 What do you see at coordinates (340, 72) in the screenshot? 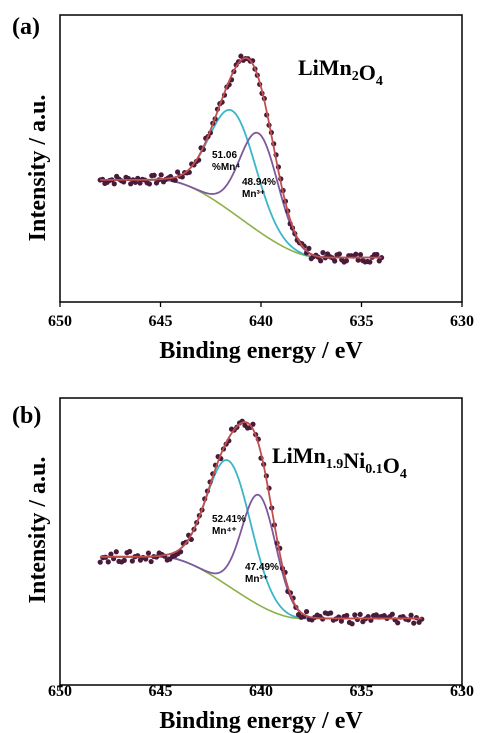
I see `compound-label: LiMn2O4` at bounding box center [340, 72].